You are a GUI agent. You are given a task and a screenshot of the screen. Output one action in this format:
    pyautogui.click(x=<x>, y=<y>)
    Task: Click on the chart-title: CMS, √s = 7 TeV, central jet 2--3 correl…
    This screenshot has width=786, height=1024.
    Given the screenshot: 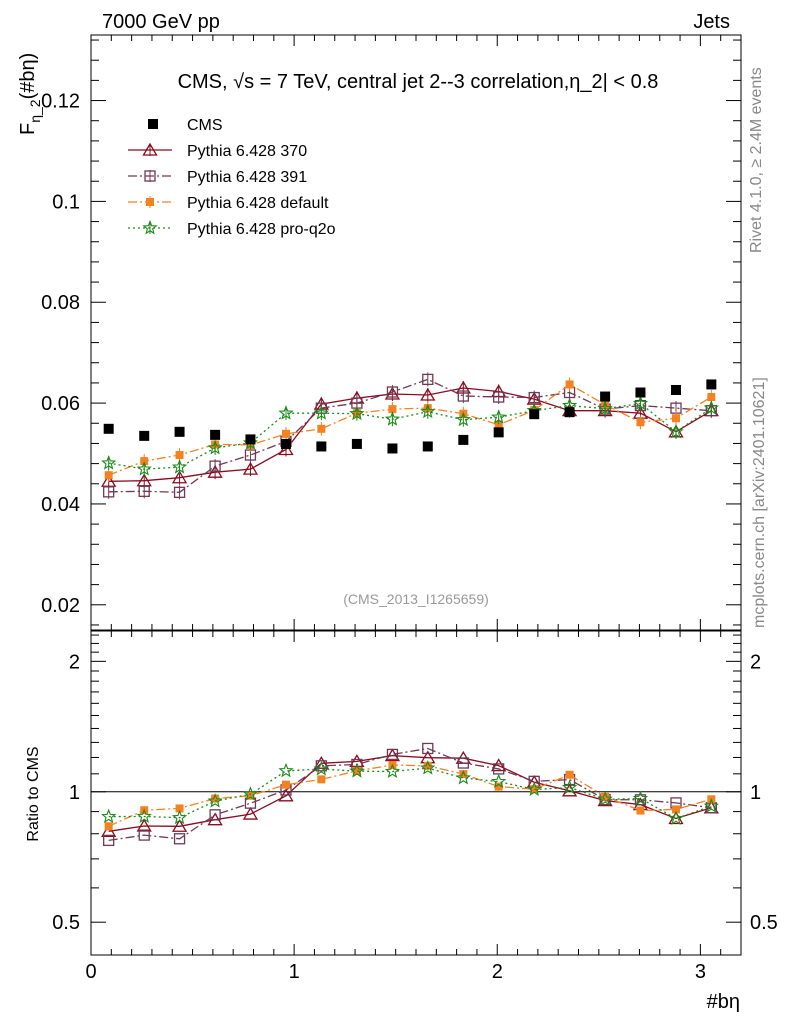 What is the action you would take?
    pyautogui.click(x=418, y=82)
    